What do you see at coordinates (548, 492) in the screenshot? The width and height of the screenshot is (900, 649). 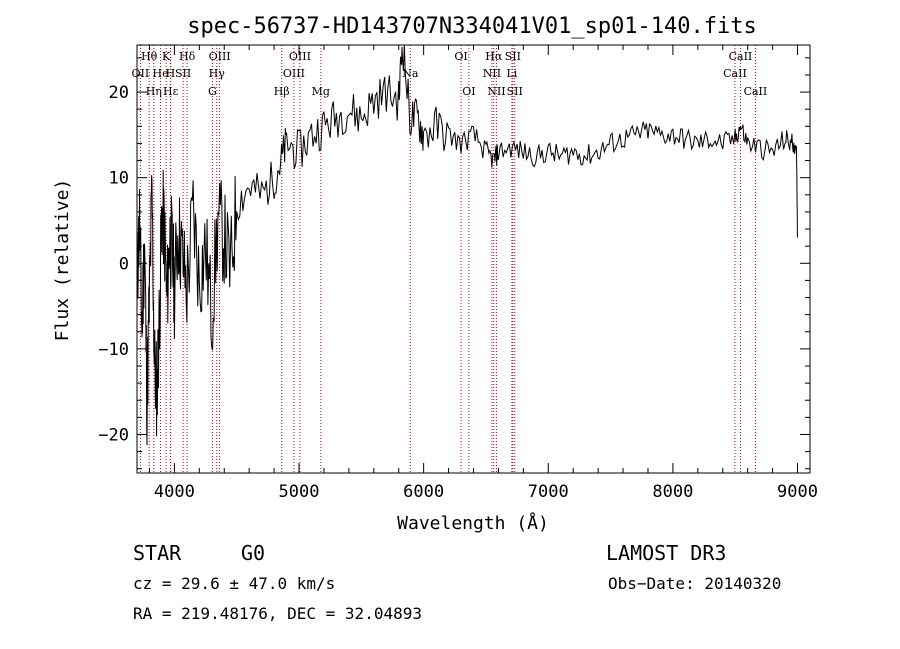 I see `x-tick-label: 7000` at bounding box center [548, 492].